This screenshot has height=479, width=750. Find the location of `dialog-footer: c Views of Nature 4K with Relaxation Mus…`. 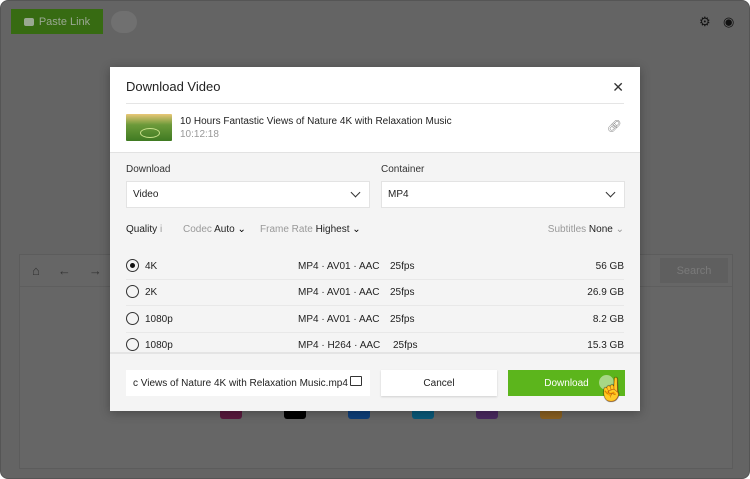

dialog-footer: c Views of Nature 4K with Relaxation Mus… is located at coordinates (375, 381).